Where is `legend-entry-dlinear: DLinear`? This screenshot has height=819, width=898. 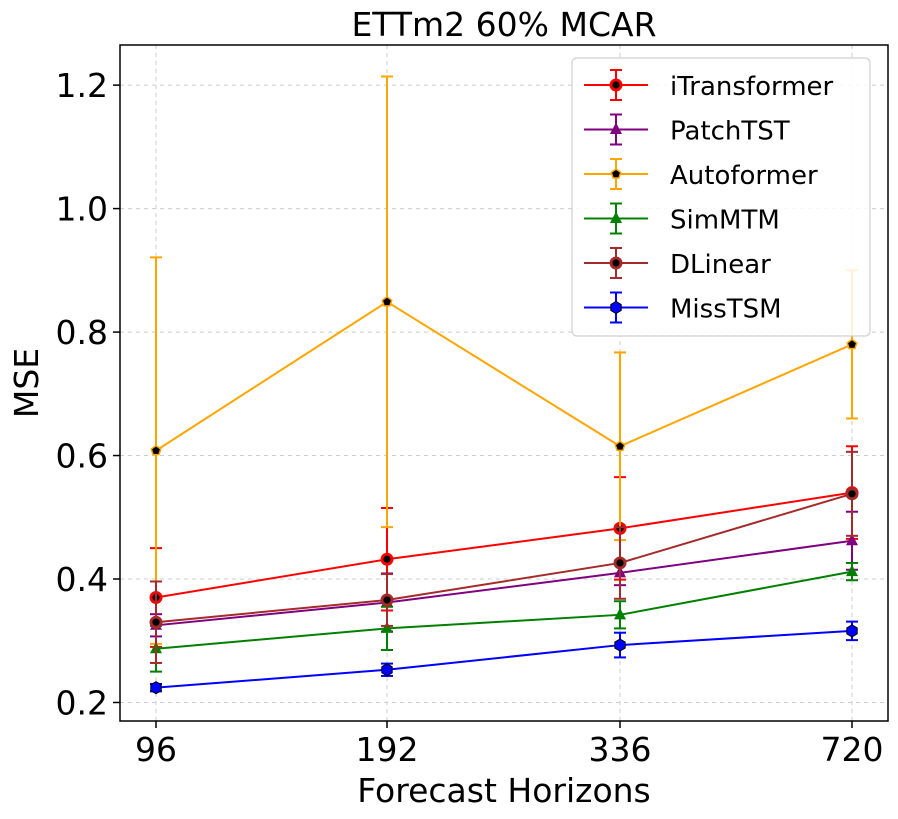
legend-entry-dlinear: DLinear is located at coordinates (677, 263).